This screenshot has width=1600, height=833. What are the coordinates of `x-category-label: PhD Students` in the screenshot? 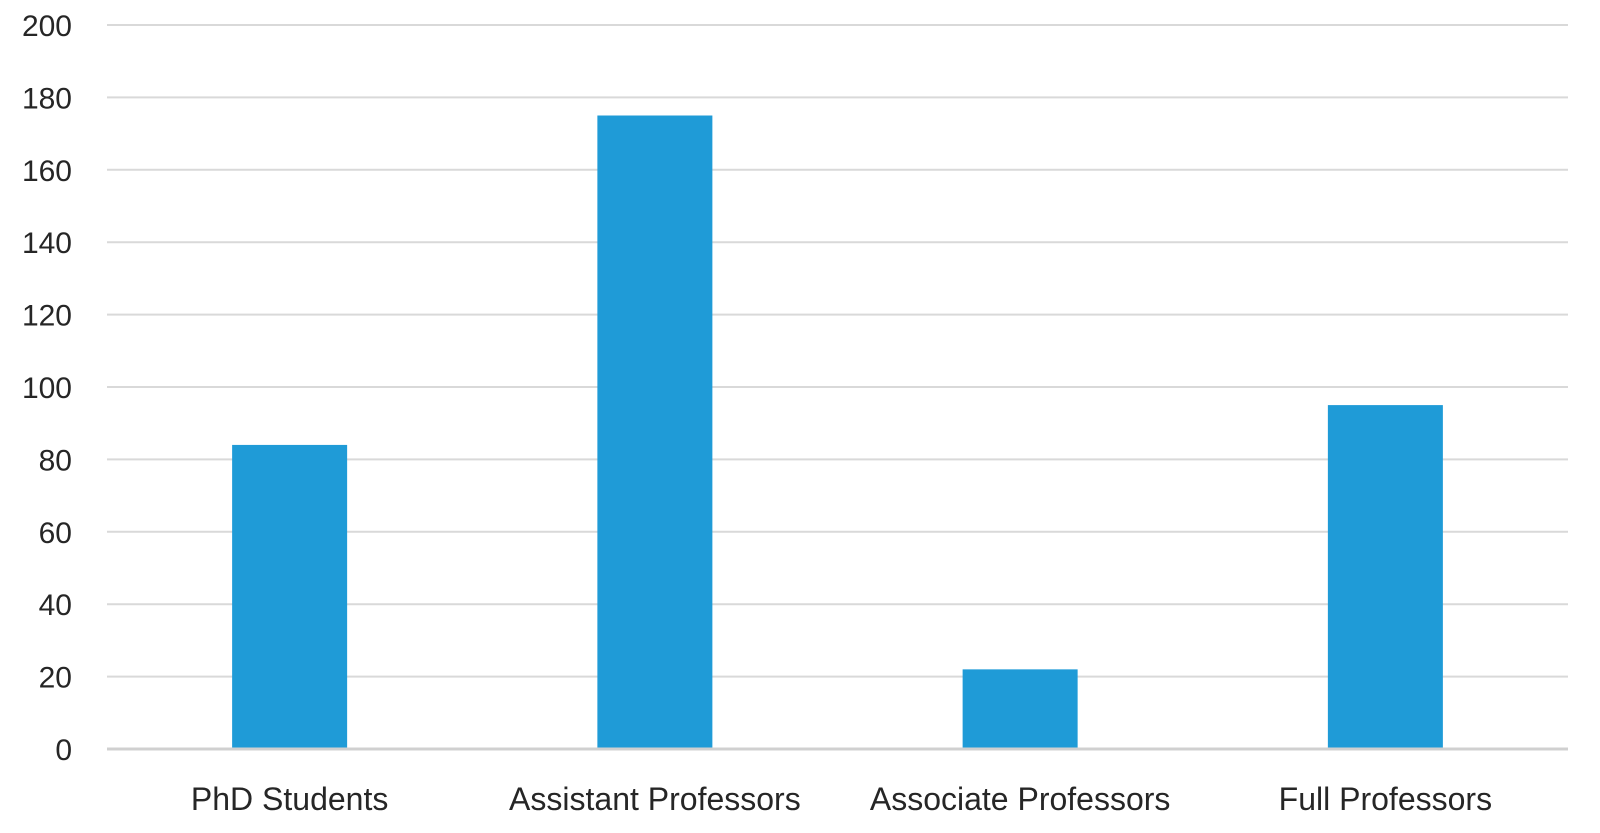 It's located at (289, 799).